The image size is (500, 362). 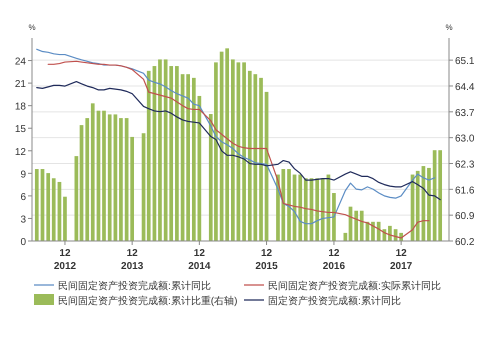 I want to click on y2-axis-title: %, so click(x=449, y=27).